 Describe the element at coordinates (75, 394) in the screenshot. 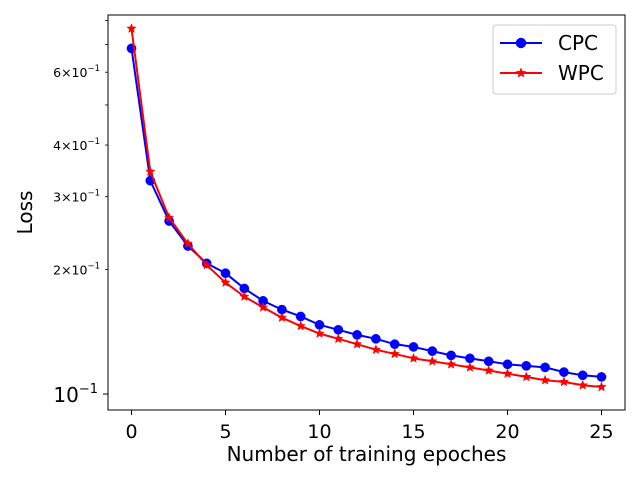

I see `y-major-tick-label: 10−1` at that location.